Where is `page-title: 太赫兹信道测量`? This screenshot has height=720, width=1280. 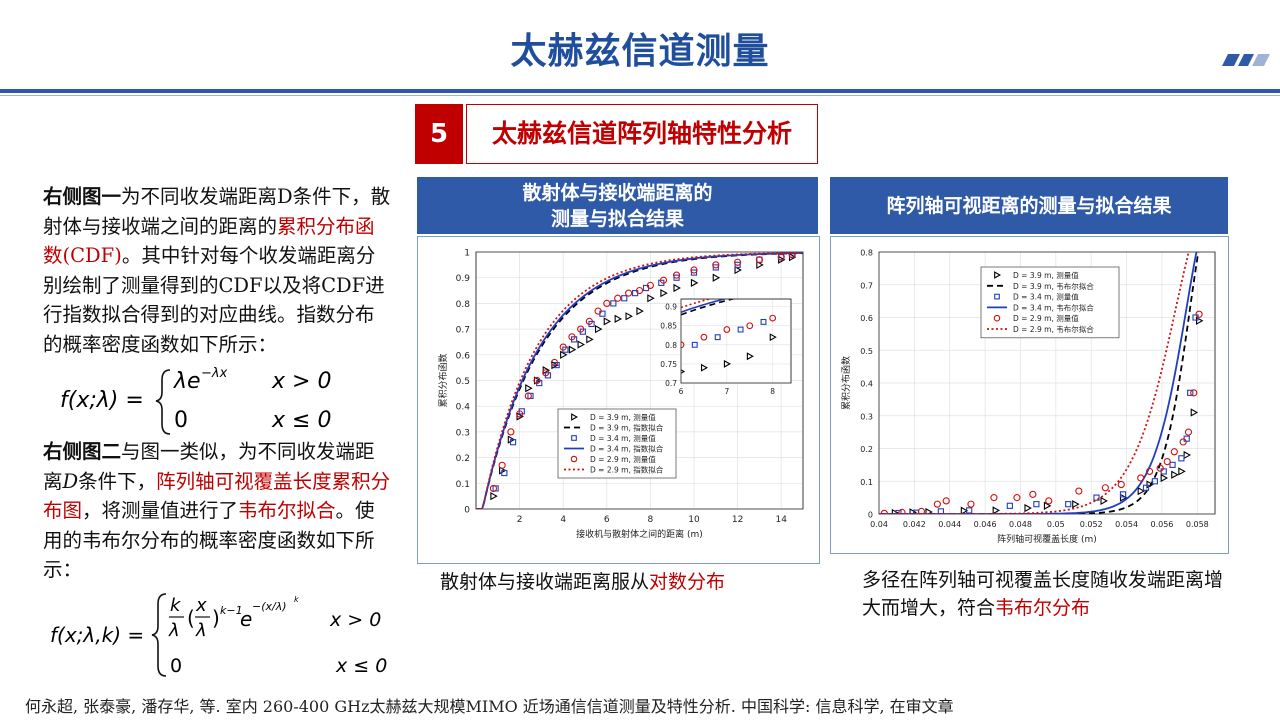
page-title: 太赫兹信道测量 is located at coordinates (640, 51).